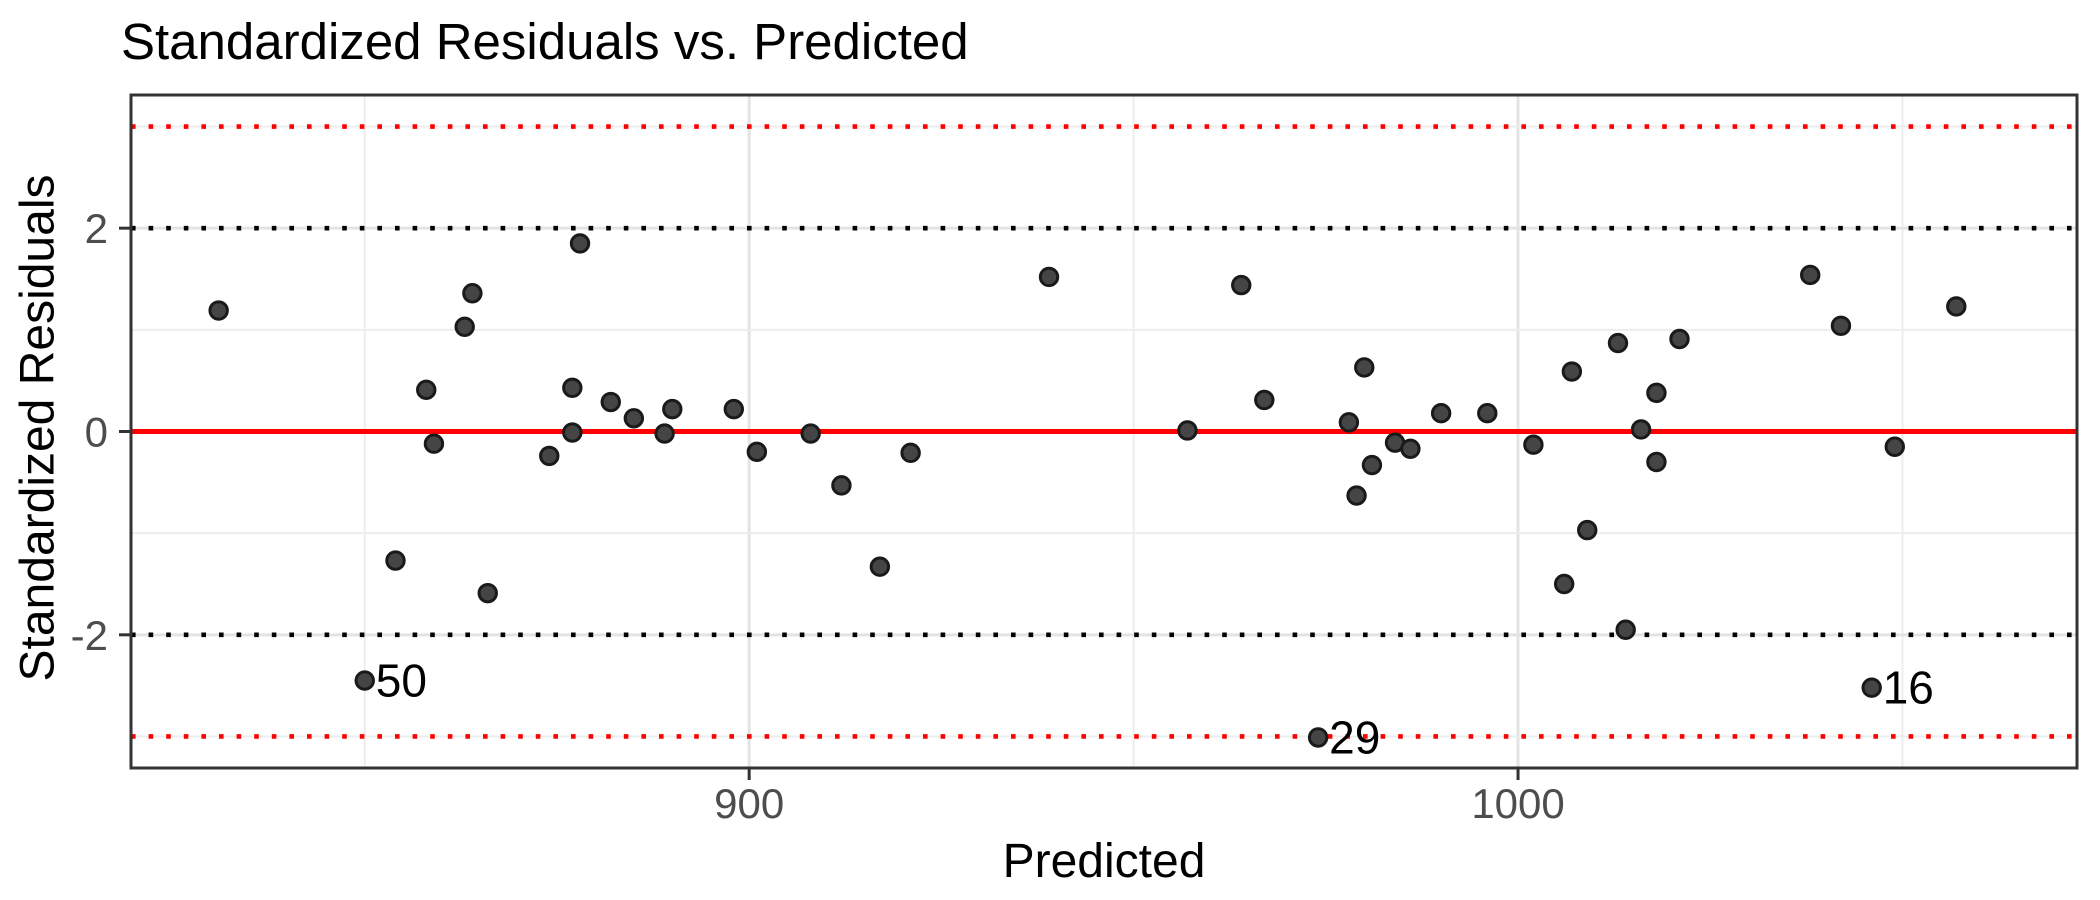  I want to click on point-label: 16, so click(1908, 688).